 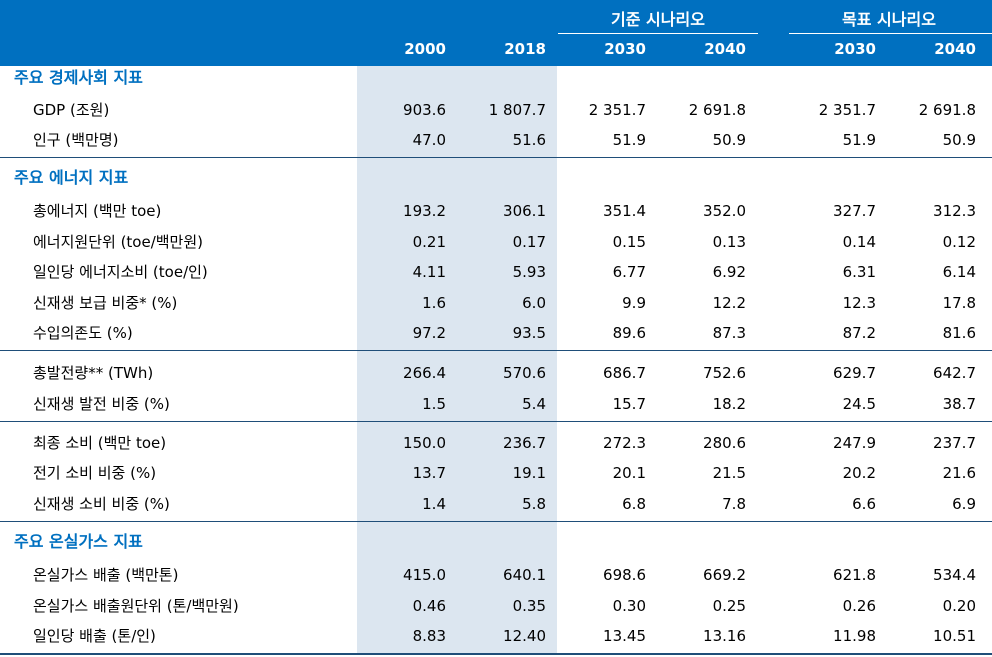 I want to click on cell-value: 6.8, so click(x=634, y=504).